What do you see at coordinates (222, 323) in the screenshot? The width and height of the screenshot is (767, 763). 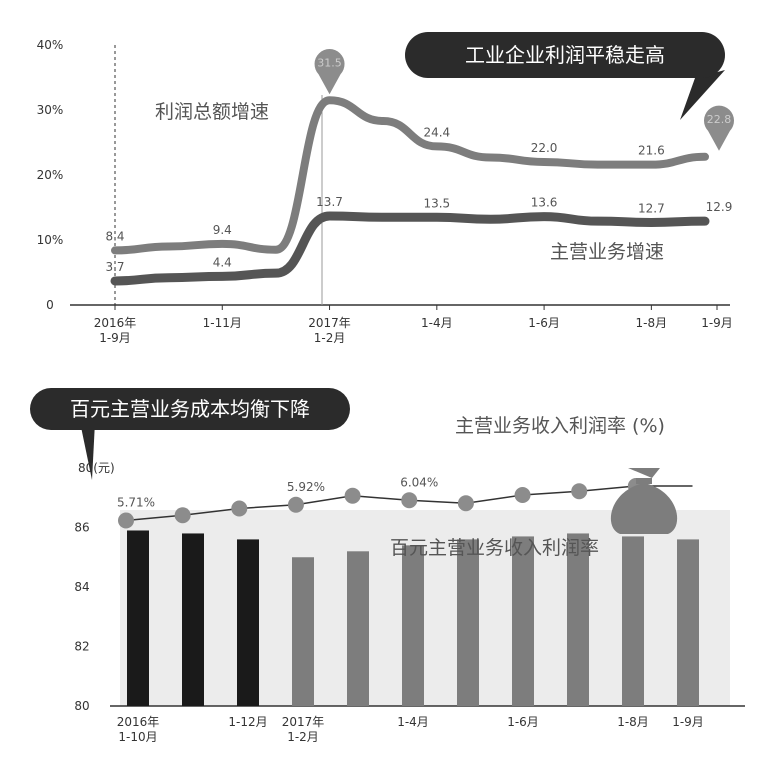 I see `x-tick-label: 1-11月` at bounding box center [222, 323].